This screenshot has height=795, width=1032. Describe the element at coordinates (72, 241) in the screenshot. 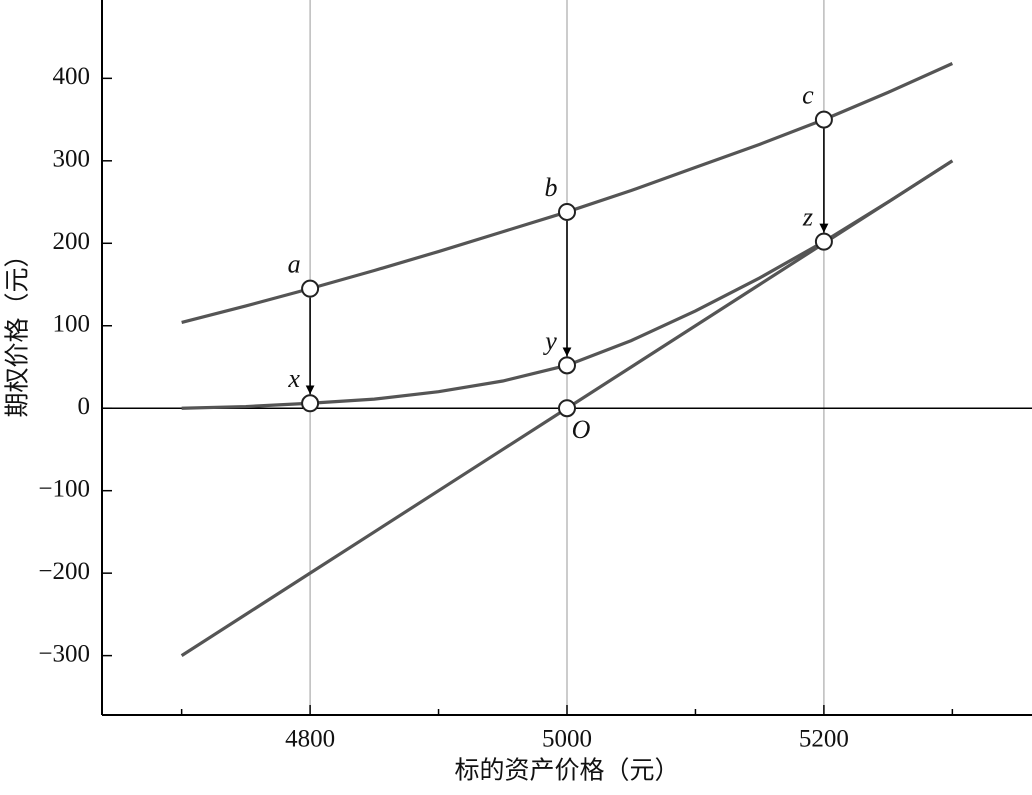

I see `y-tick-label: 200` at that location.